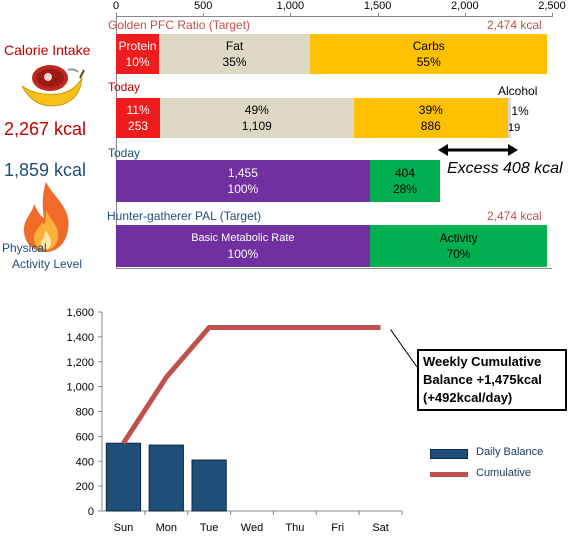  Describe the element at coordinates (449, 474) in the screenshot. I see `legend-swatch-cumulative` at that location.